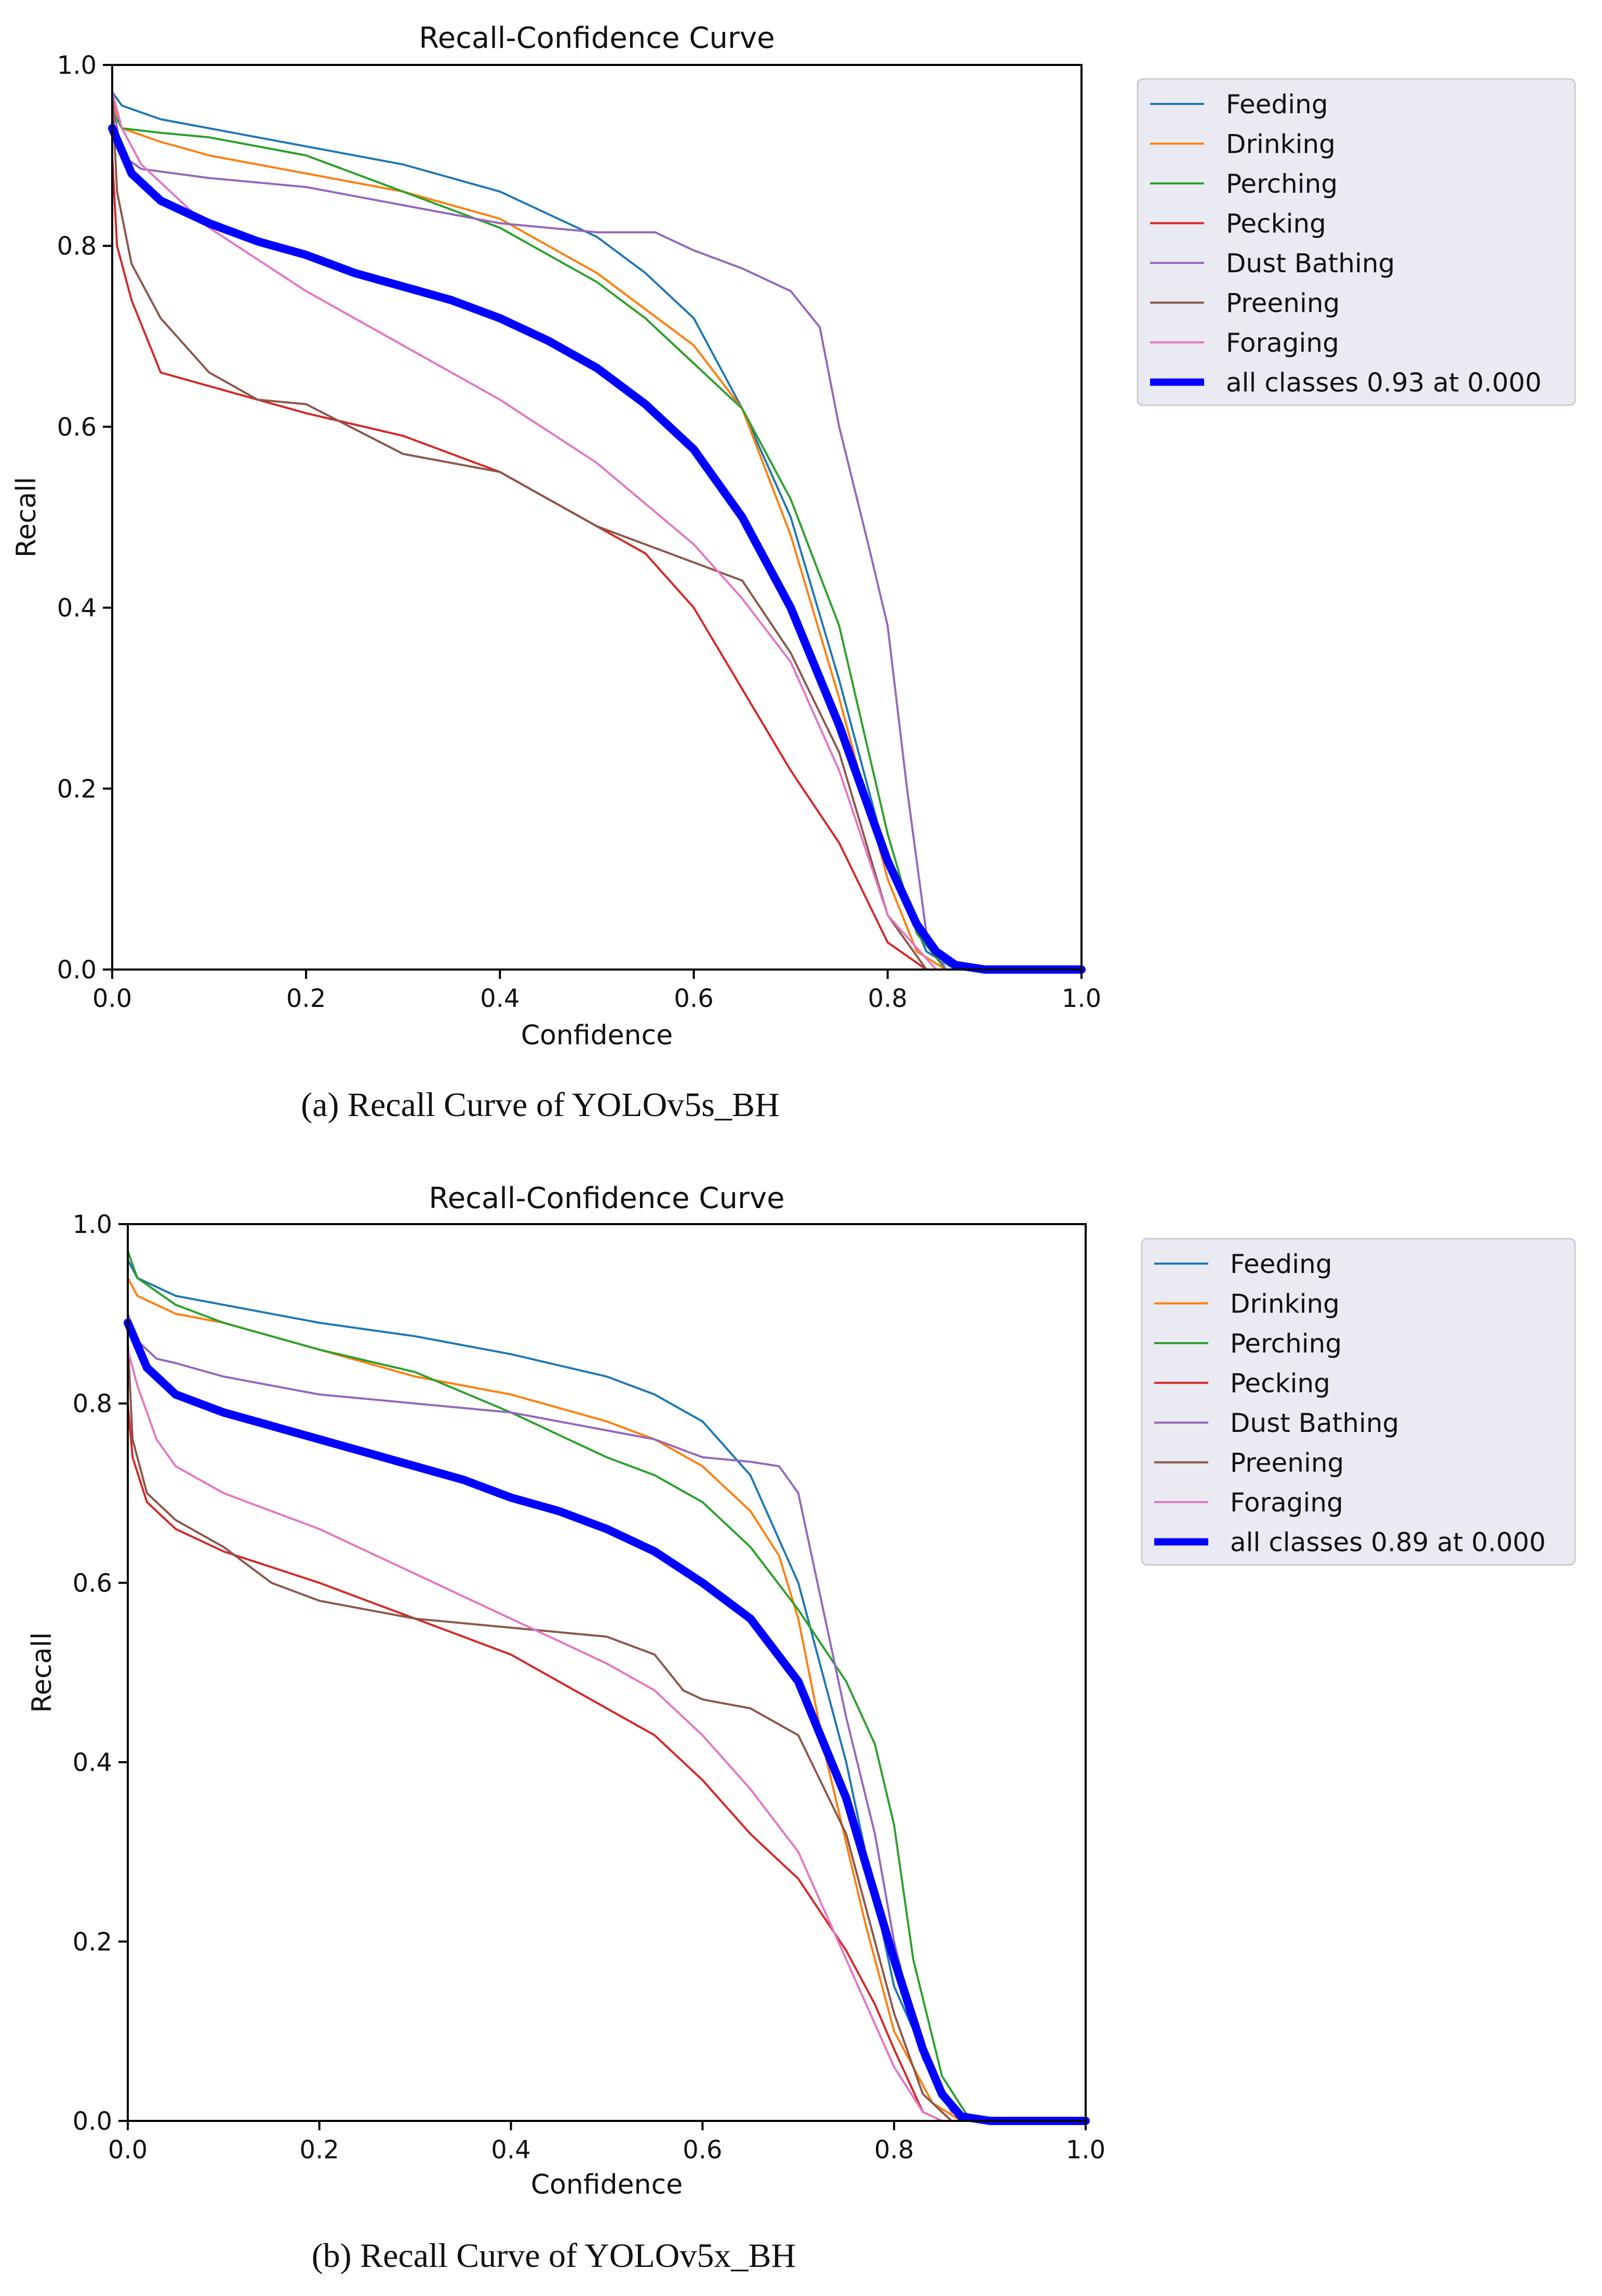 The image size is (1602, 2296). I want to click on legend-label: all classes 0.89 at 0.000, so click(1388, 1543).